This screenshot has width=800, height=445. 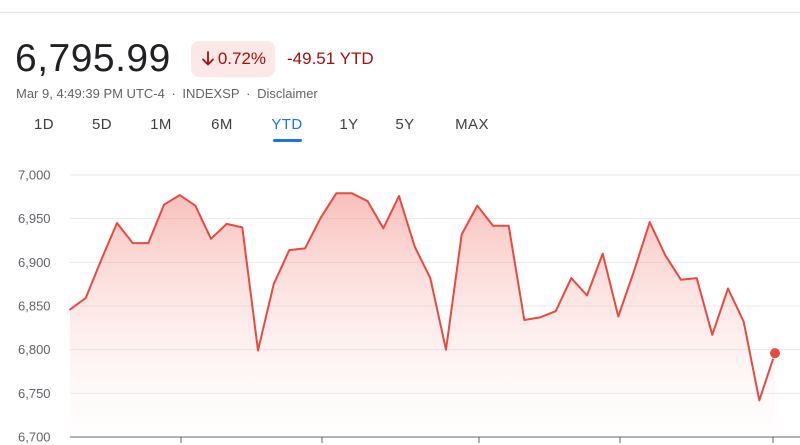 What do you see at coordinates (34, 393) in the screenshot?
I see `y-tick-label: 6,750` at bounding box center [34, 393].